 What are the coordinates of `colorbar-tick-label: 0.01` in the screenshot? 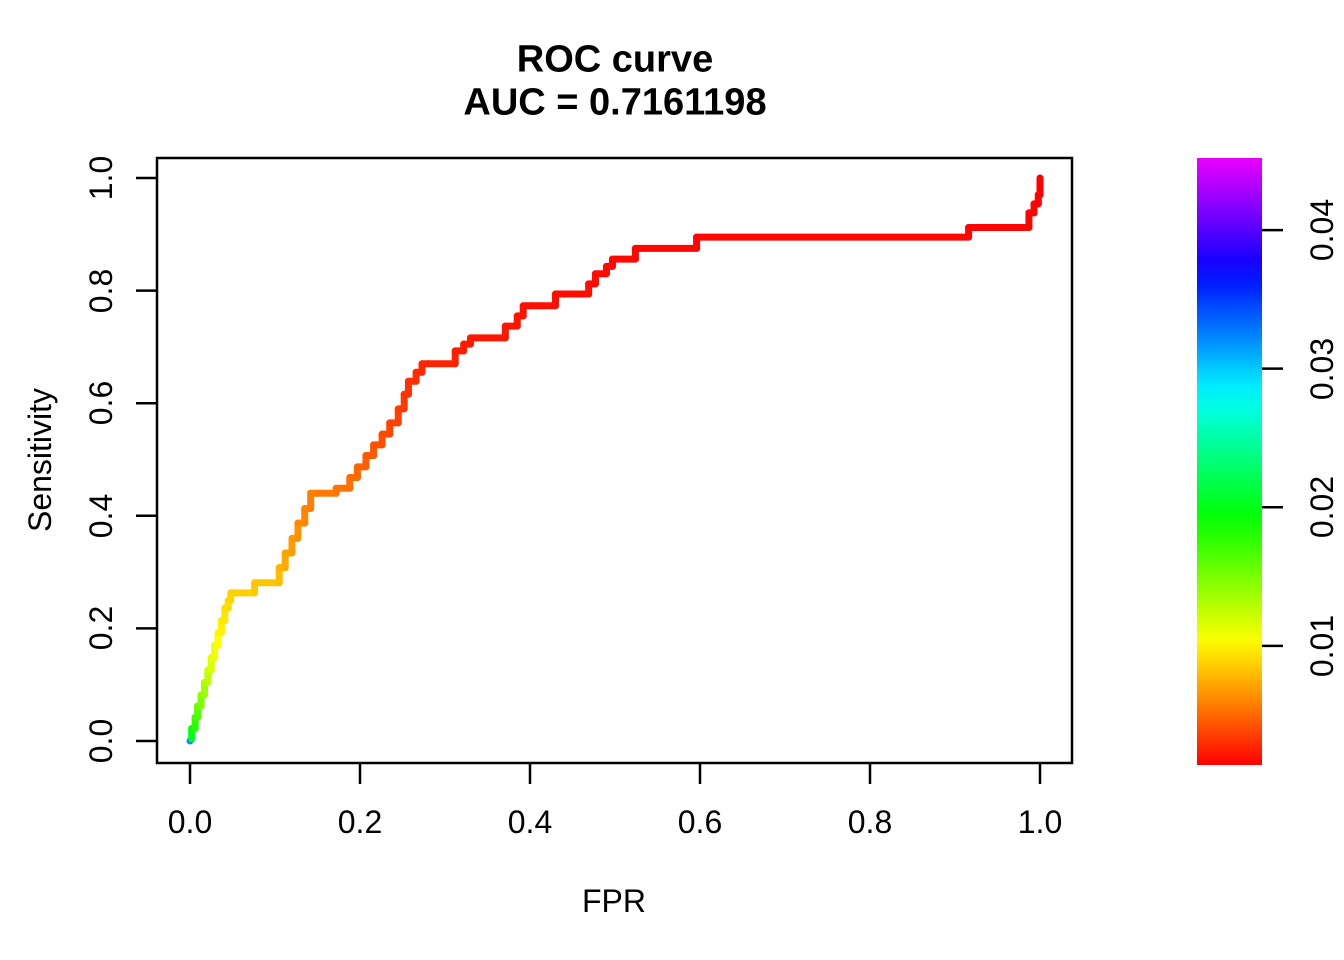 It's located at (1322, 645).